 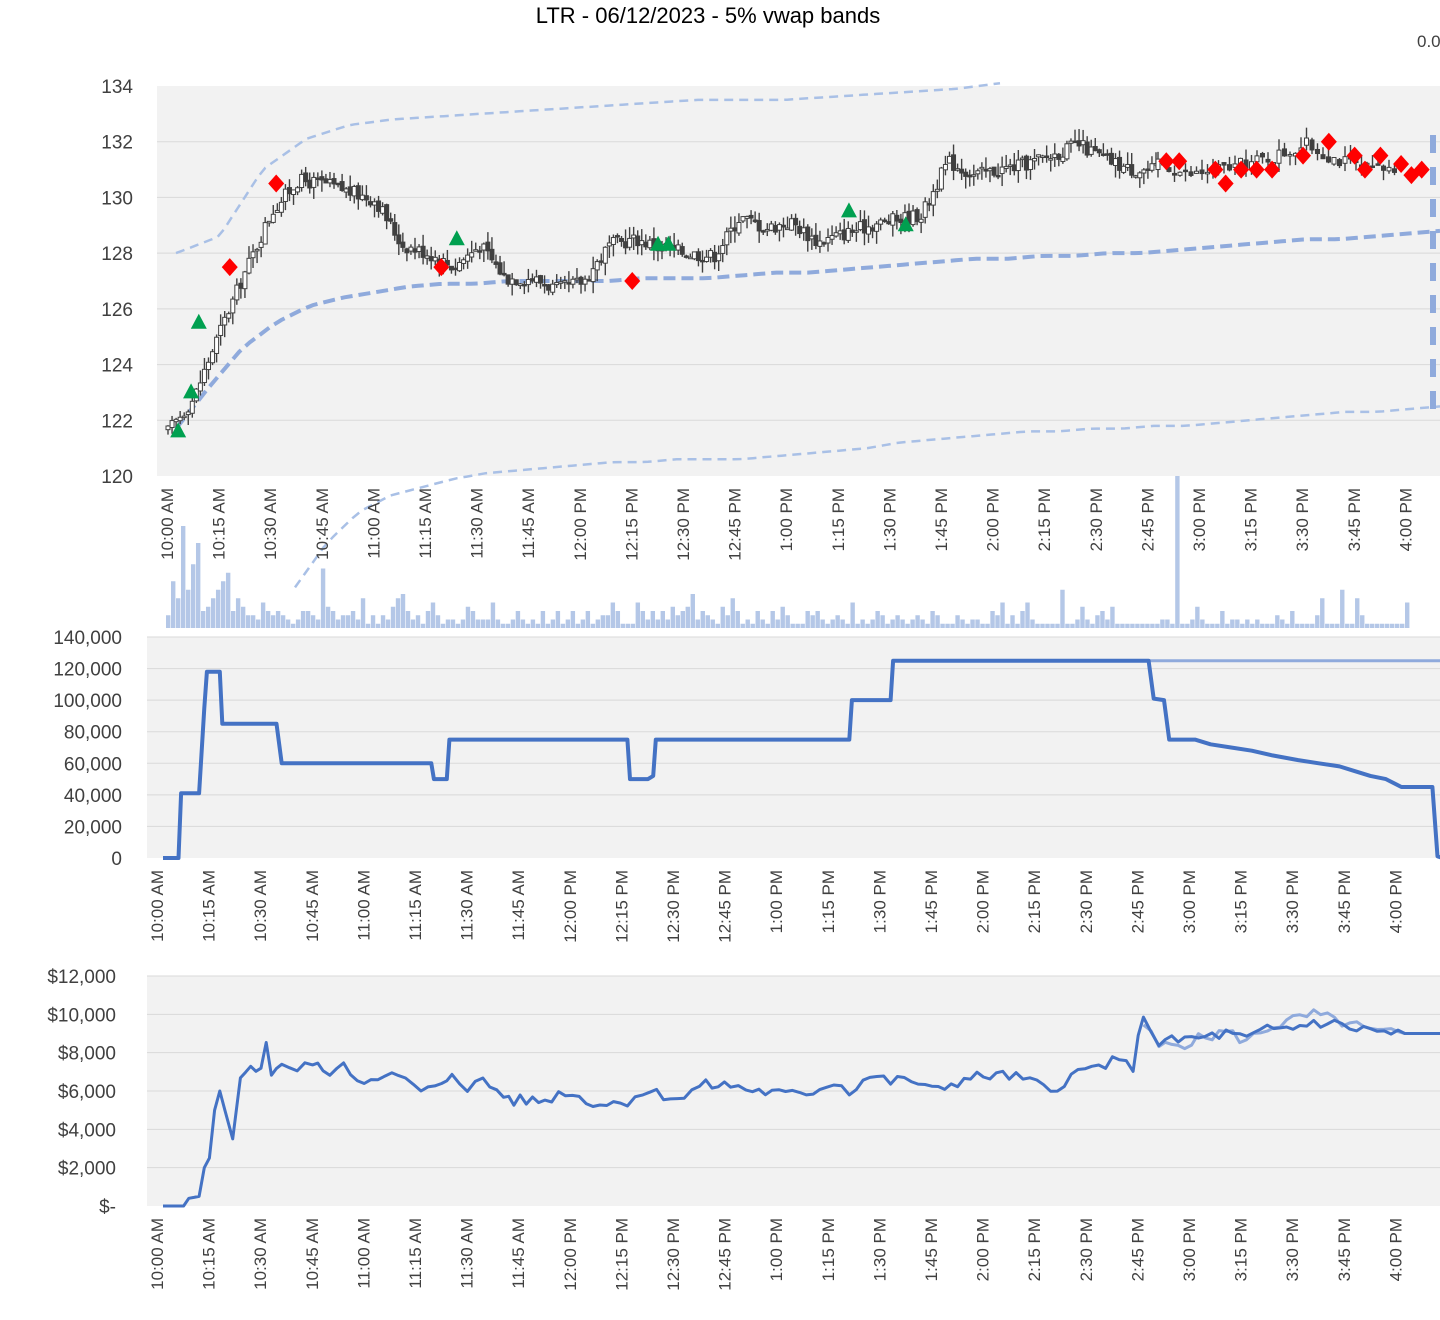 What do you see at coordinates (801, 759) in the screenshot?
I see `position-line` at bounding box center [801, 759].